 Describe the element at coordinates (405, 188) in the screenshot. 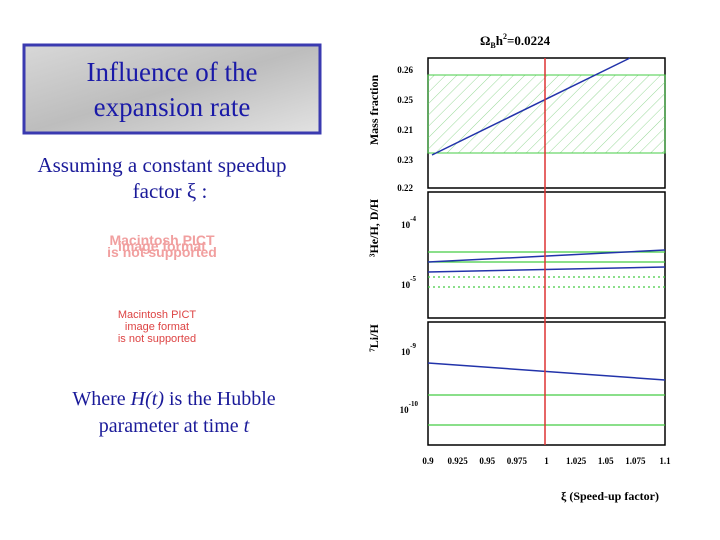

I see `y-tick-label: 0.22` at that location.